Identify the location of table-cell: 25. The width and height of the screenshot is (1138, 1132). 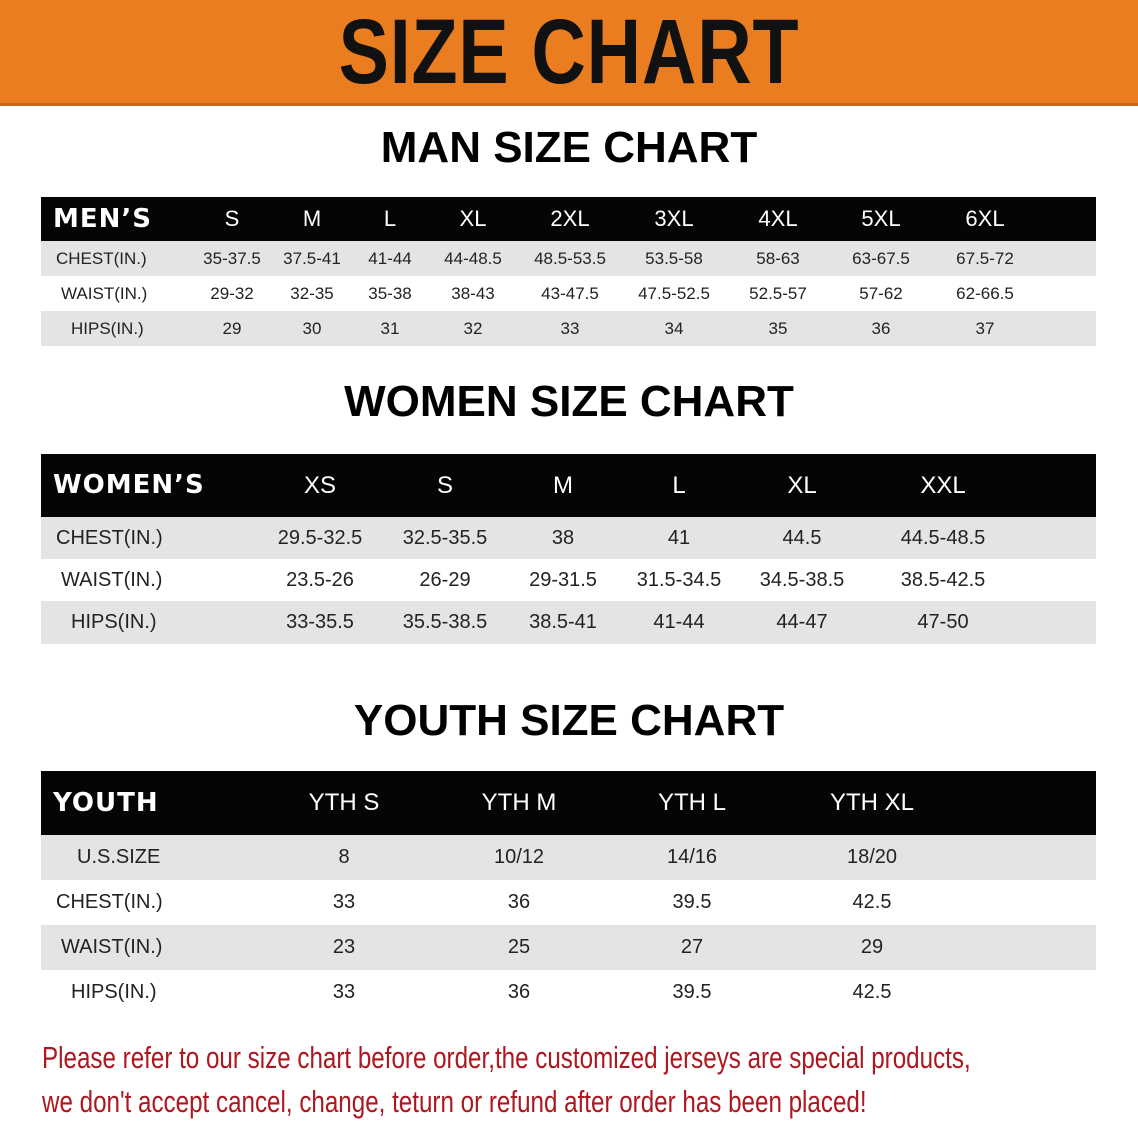
(519, 947).